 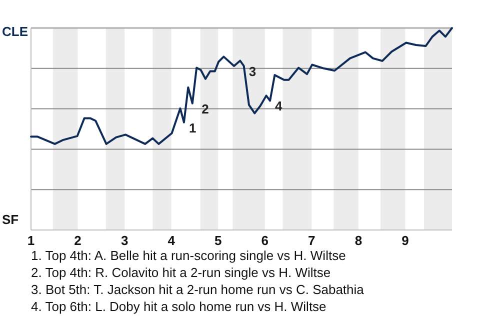 I want to click on x-tick-label: 4, so click(x=172, y=240).